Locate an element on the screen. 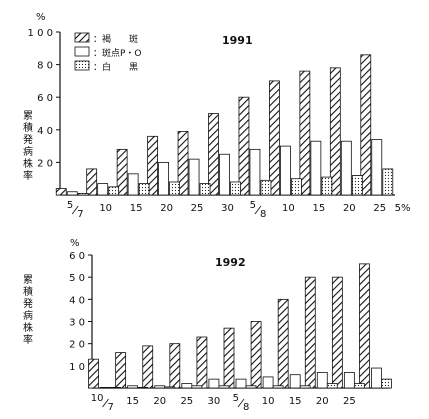  chart-title: 1992 is located at coordinates (230, 262).